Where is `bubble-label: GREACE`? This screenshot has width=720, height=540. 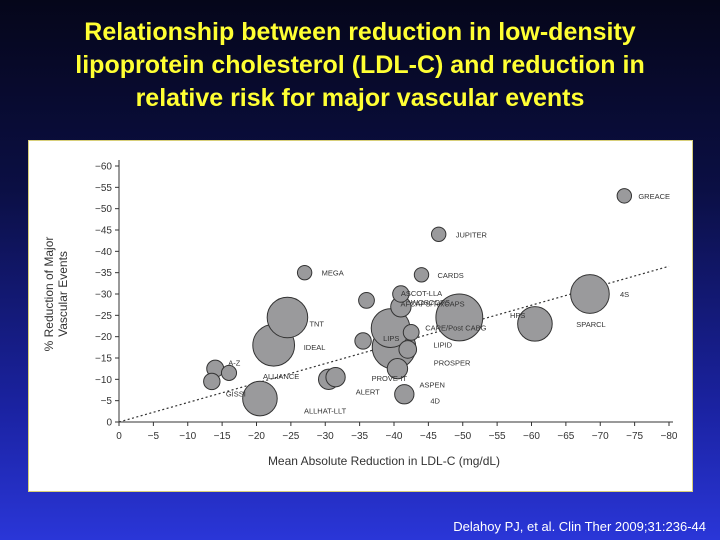 bubble-label: GREACE is located at coordinates (654, 196).